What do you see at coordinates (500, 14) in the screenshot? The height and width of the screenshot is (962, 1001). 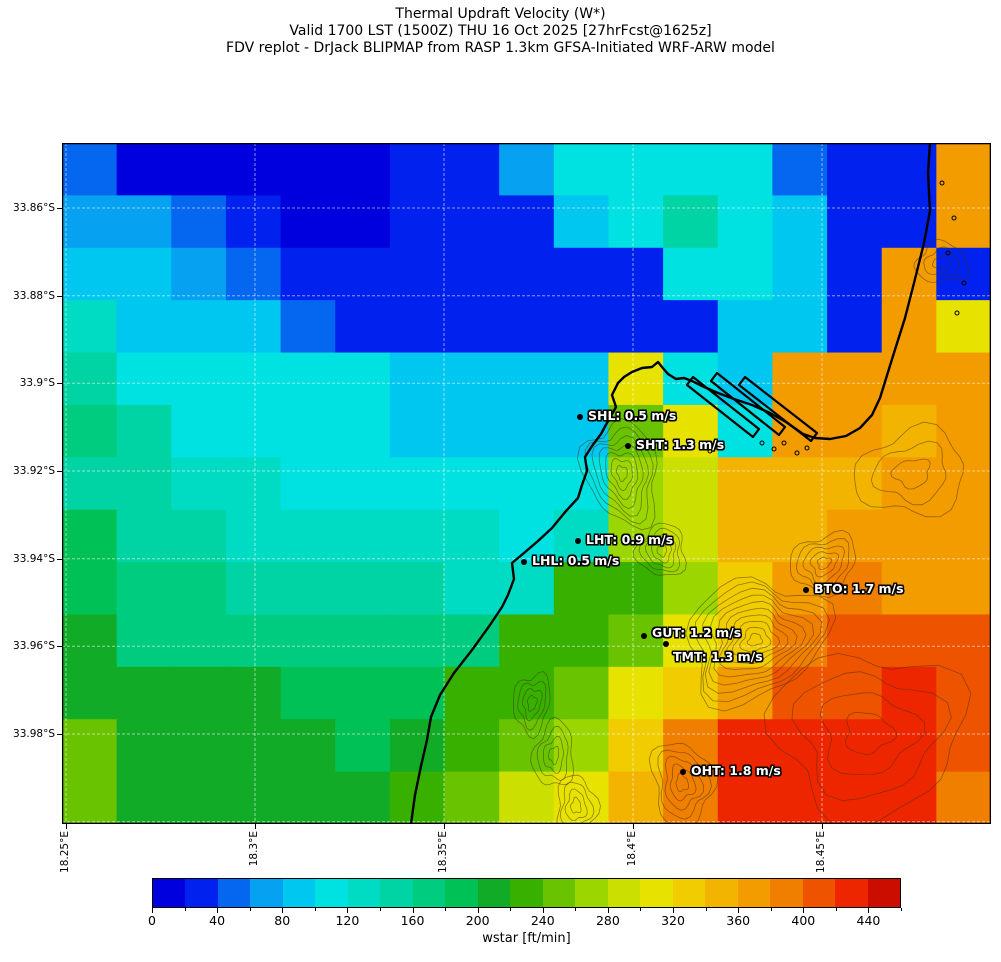 I see `chart-title: Thermal Updraft Velocity (W*)` at bounding box center [500, 14].